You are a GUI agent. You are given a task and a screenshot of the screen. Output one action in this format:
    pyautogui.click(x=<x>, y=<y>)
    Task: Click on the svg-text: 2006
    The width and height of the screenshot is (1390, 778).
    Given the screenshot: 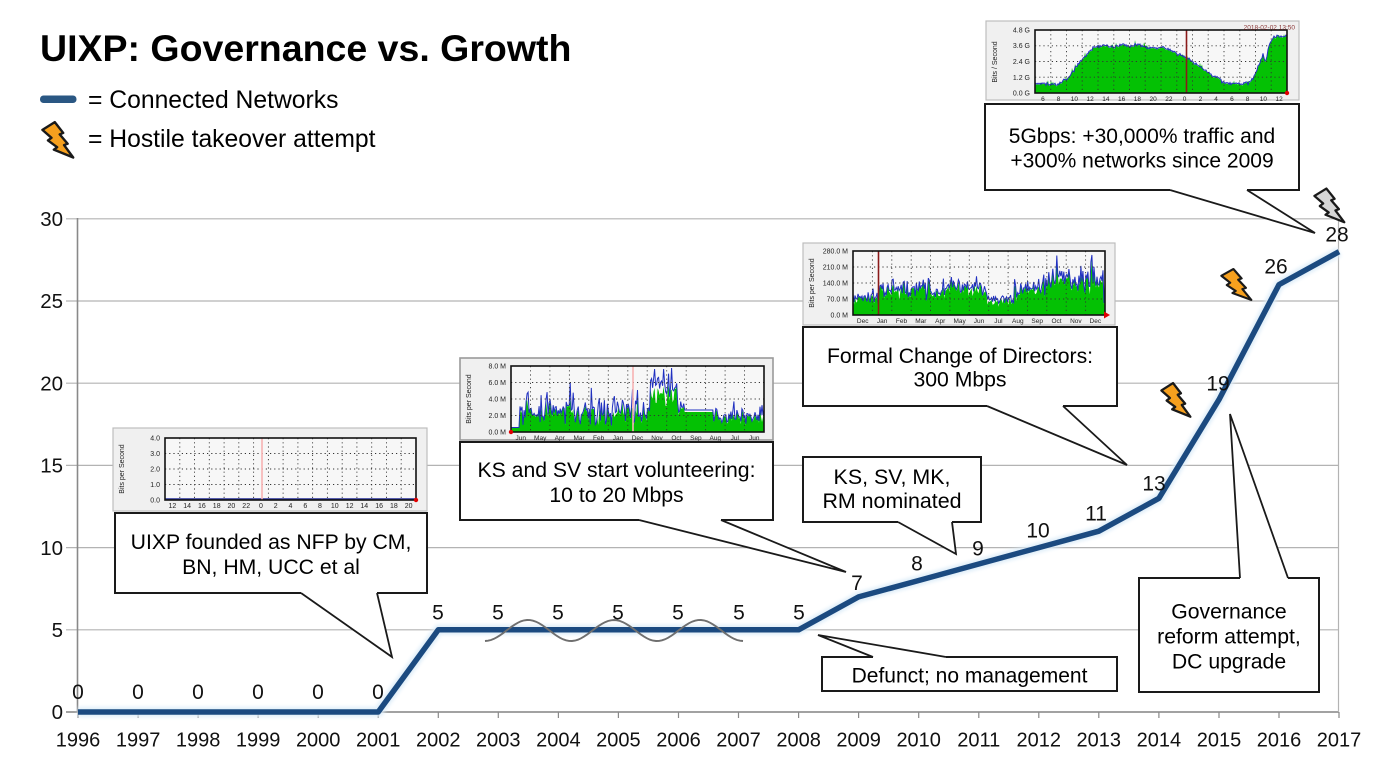 What is the action you would take?
    pyautogui.click(x=678, y=741)
    